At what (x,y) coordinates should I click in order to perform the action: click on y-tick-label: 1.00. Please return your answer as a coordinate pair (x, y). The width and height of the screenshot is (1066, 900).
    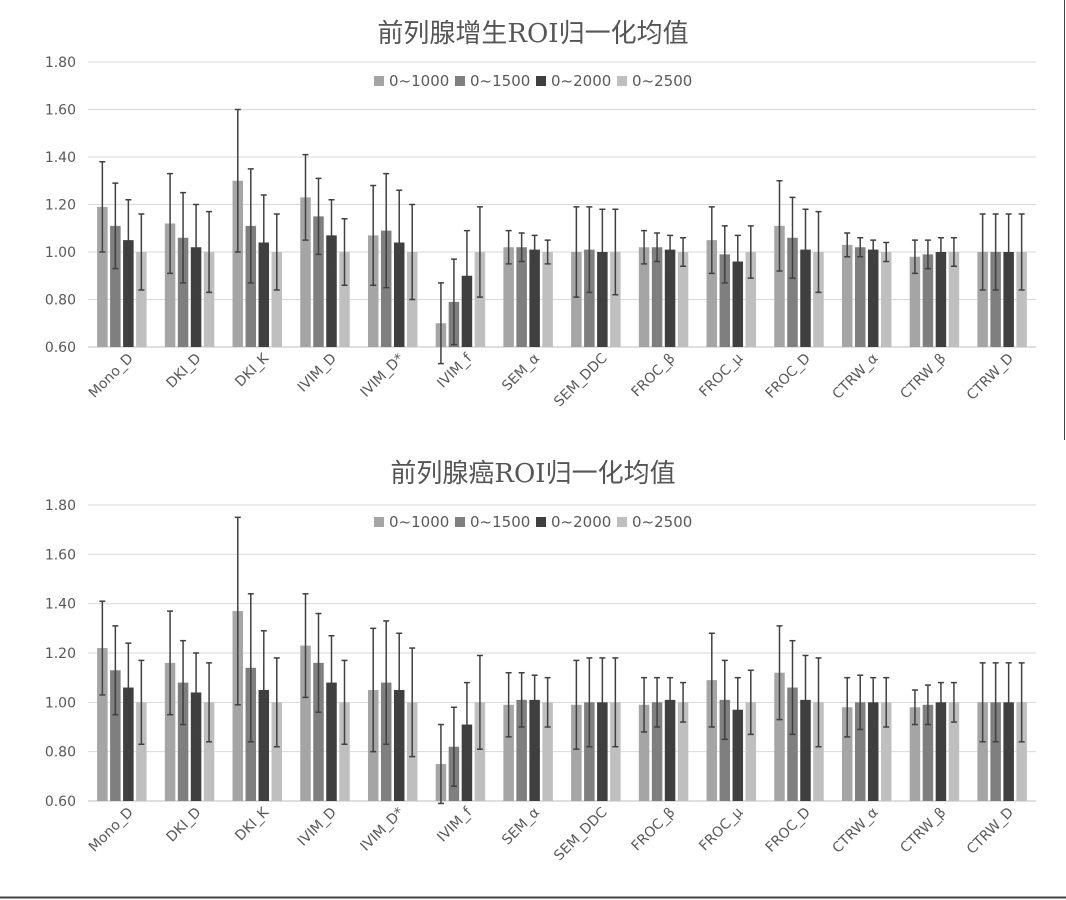
    Looking at the image, I should click on (60, 253).